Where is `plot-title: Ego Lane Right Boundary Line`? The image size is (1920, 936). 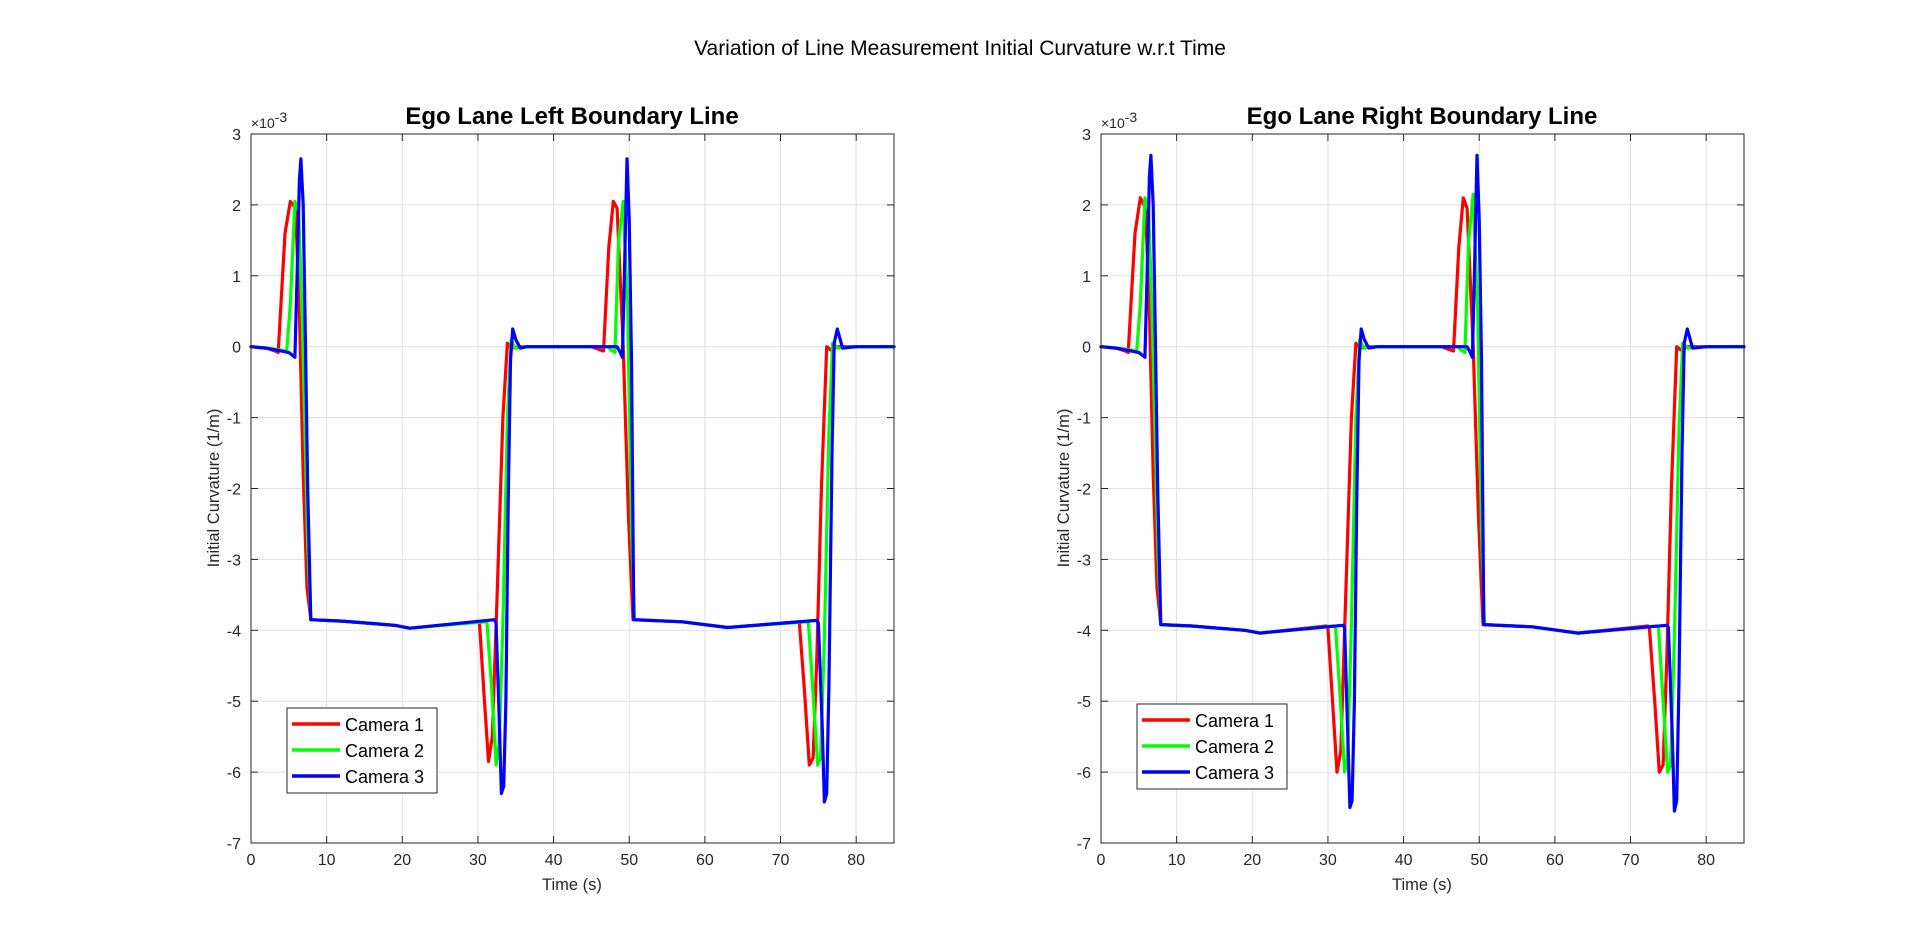
plot-title: Ego Lane Right Boundary Line is located at coordinates (1422, 116).